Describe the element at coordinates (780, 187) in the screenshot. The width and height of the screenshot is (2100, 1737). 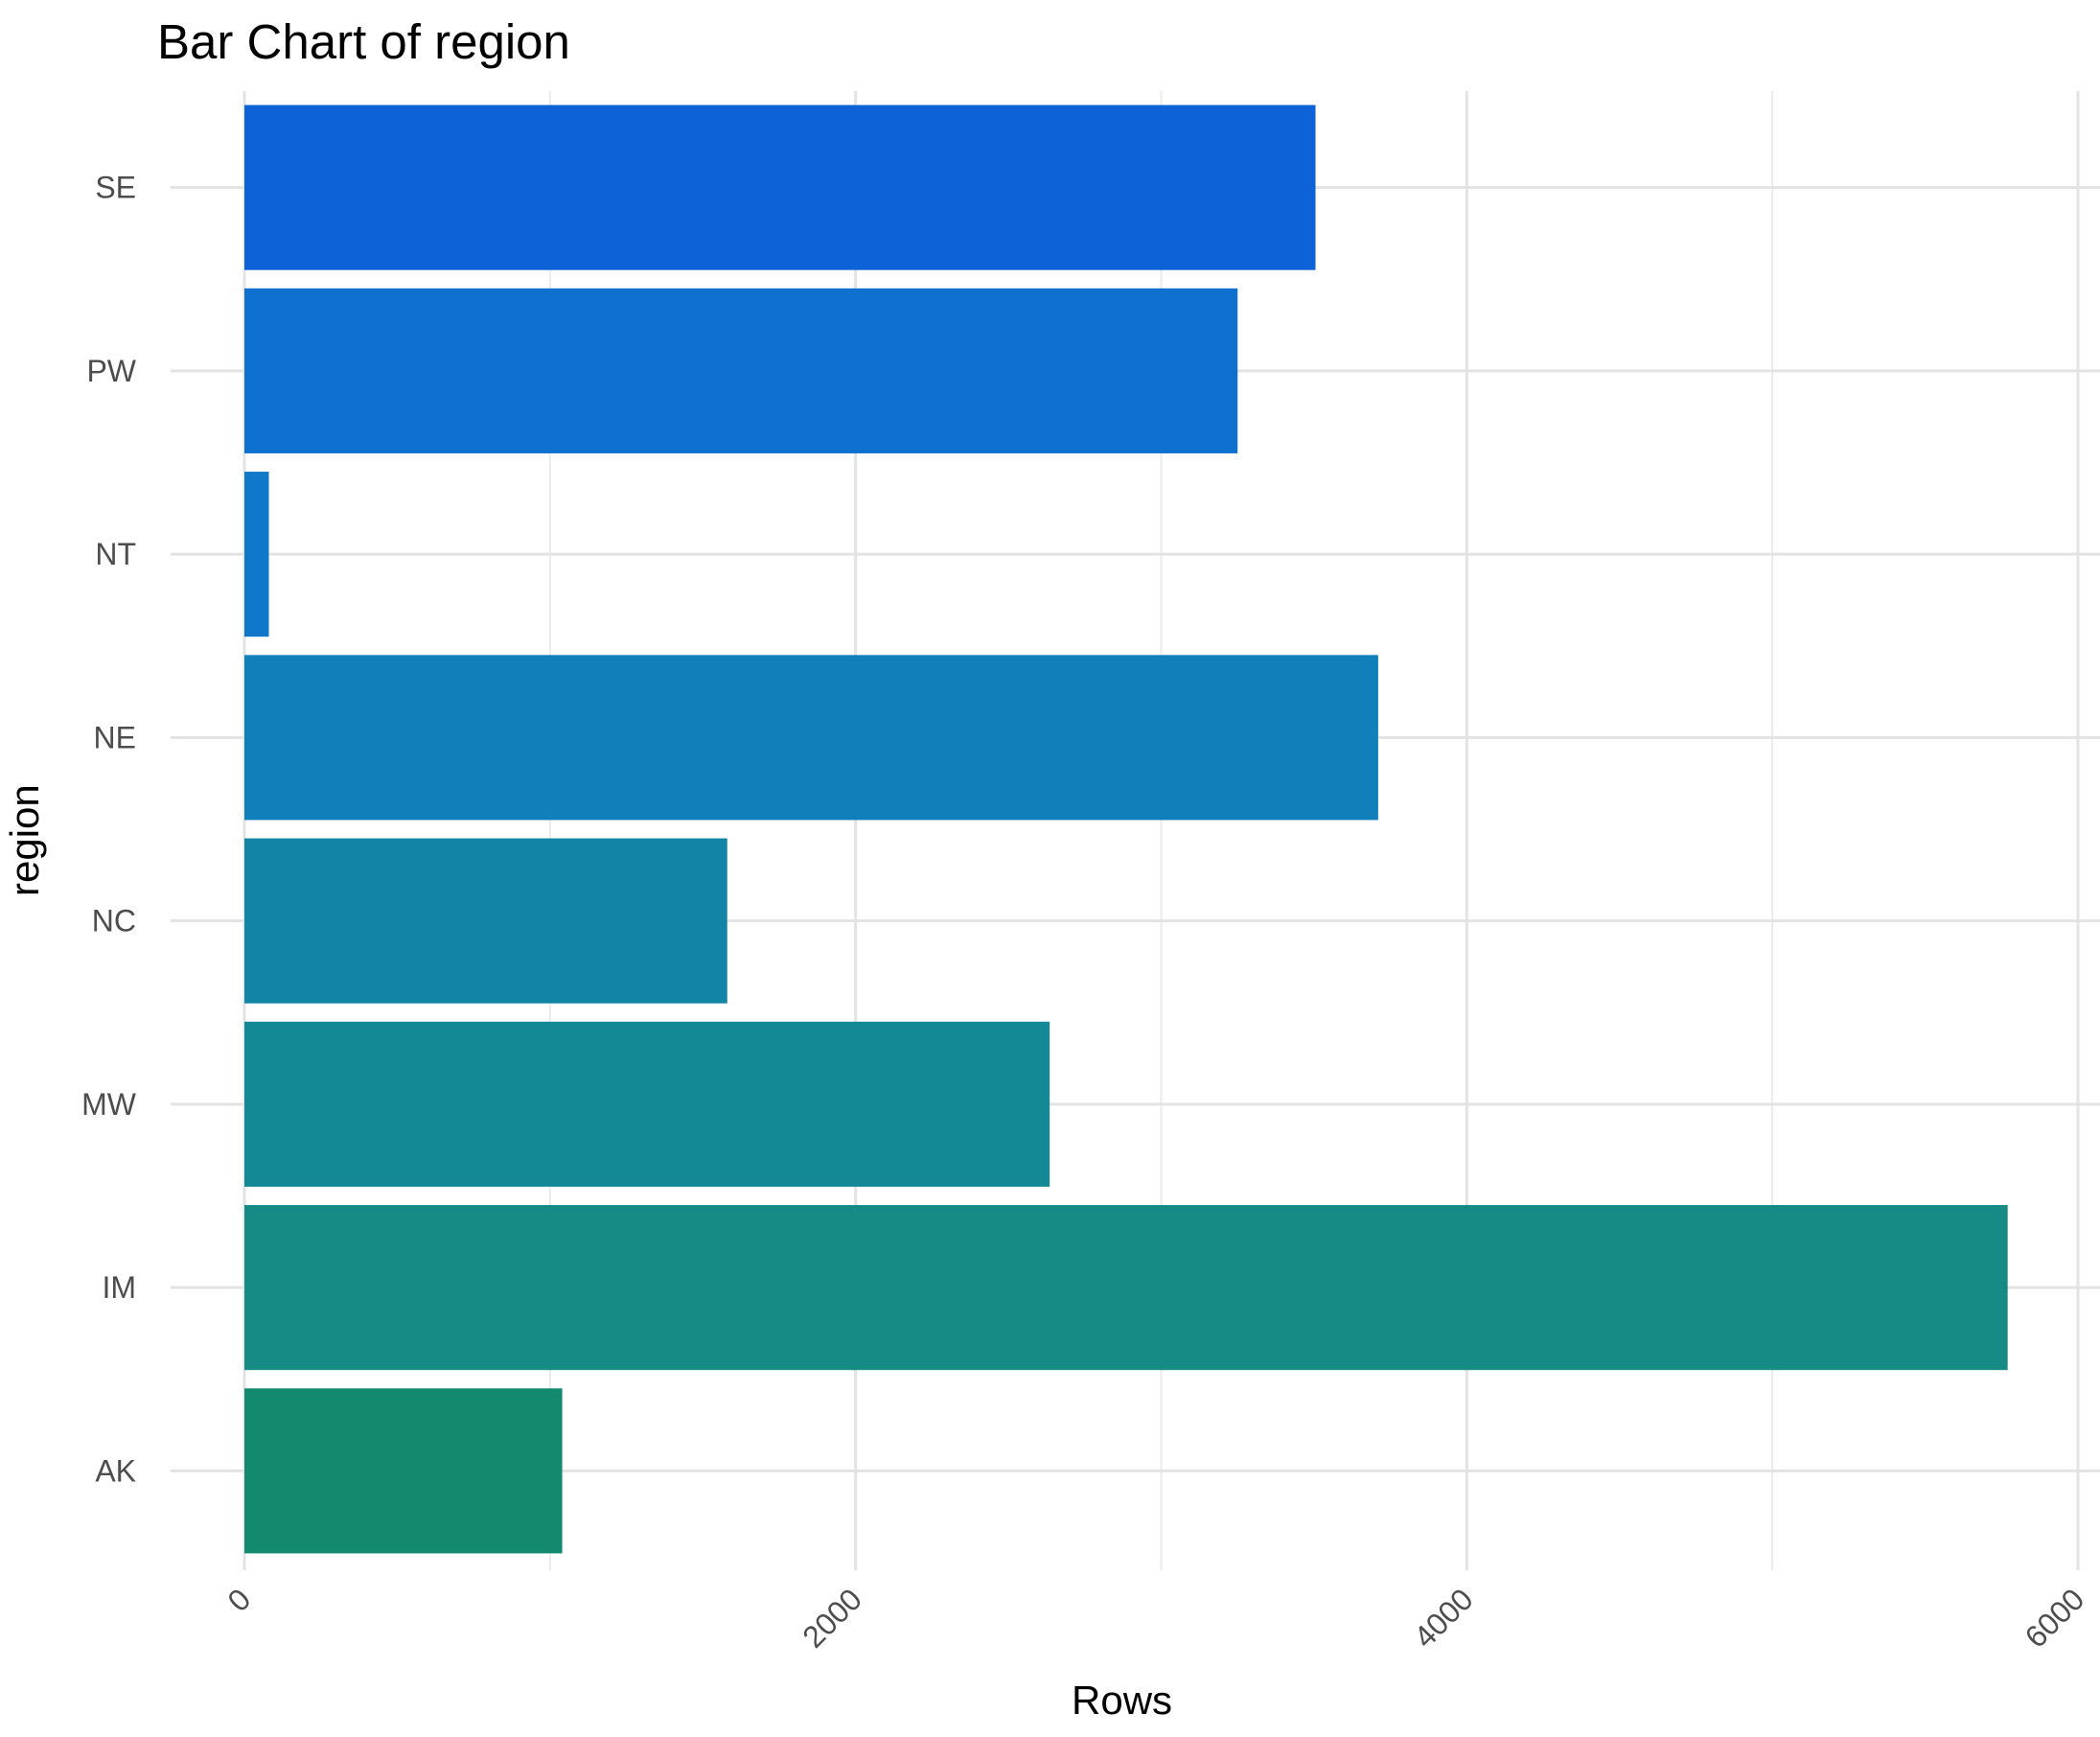
I see `bar-se` at that location.